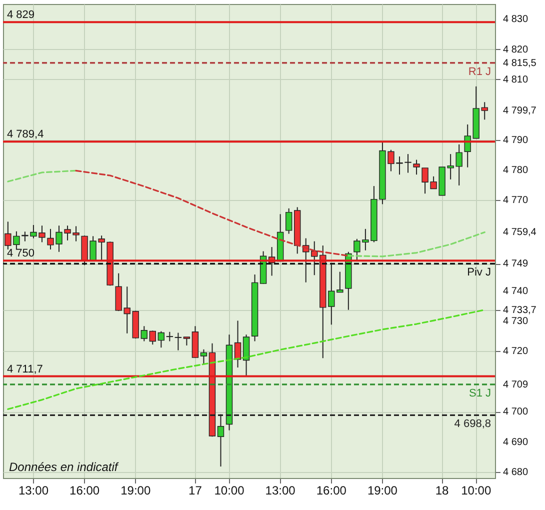  I want to click on annotation: Données en indicatif, so click(64, 467).